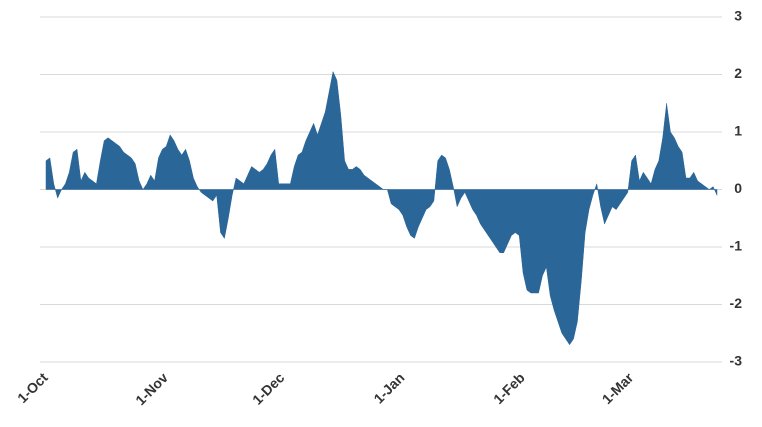  What do you see at coordinates (509, 388) in the screenshot?
I see `x-tick-label: 1-Feb` at bounding box center [509, 388].